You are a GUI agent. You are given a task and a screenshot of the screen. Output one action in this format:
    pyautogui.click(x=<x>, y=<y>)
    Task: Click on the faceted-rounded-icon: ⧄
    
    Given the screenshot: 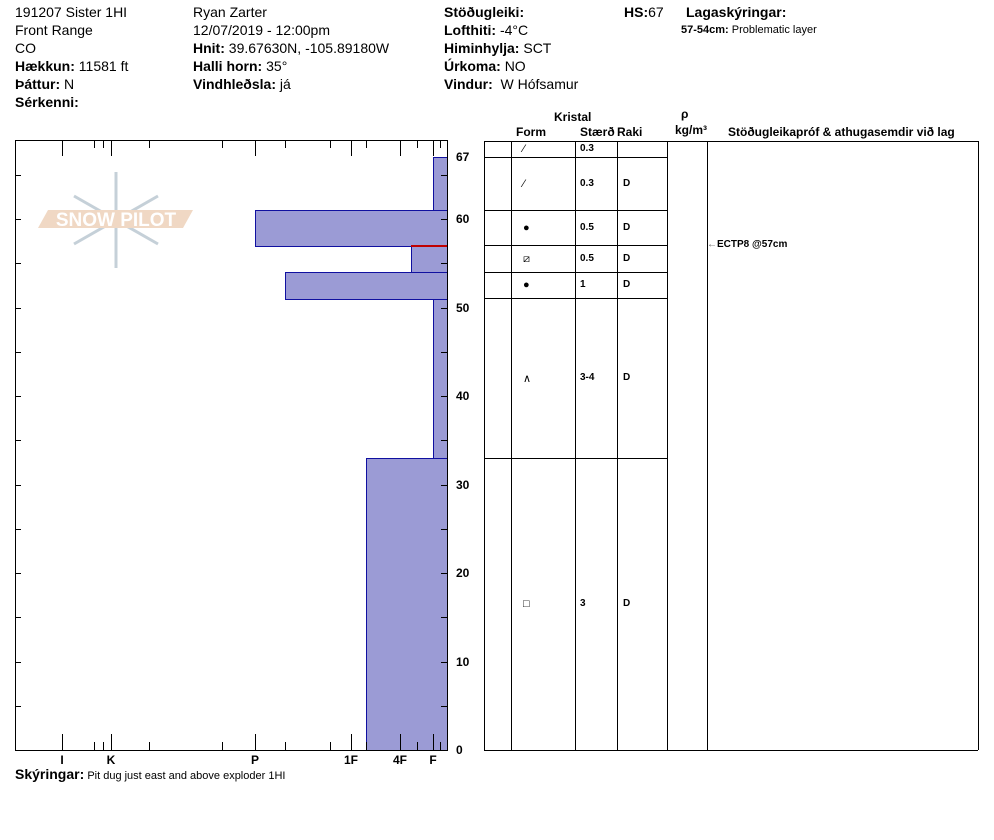 What is the action you would take?
    pyautogui.click(x=526, y=258)
    